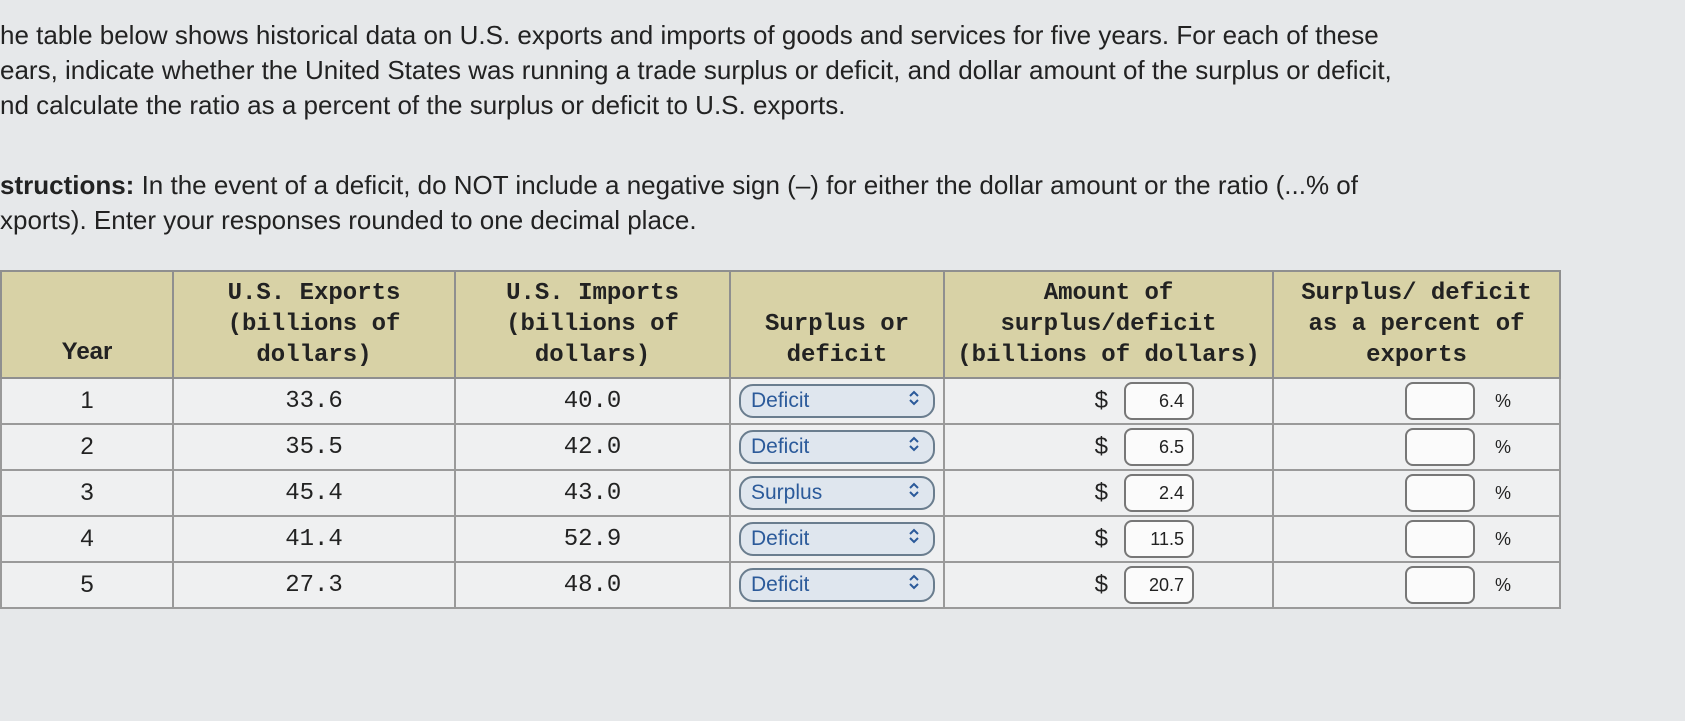  I want to click on exports-cell: 33.6, so click(314, 401).